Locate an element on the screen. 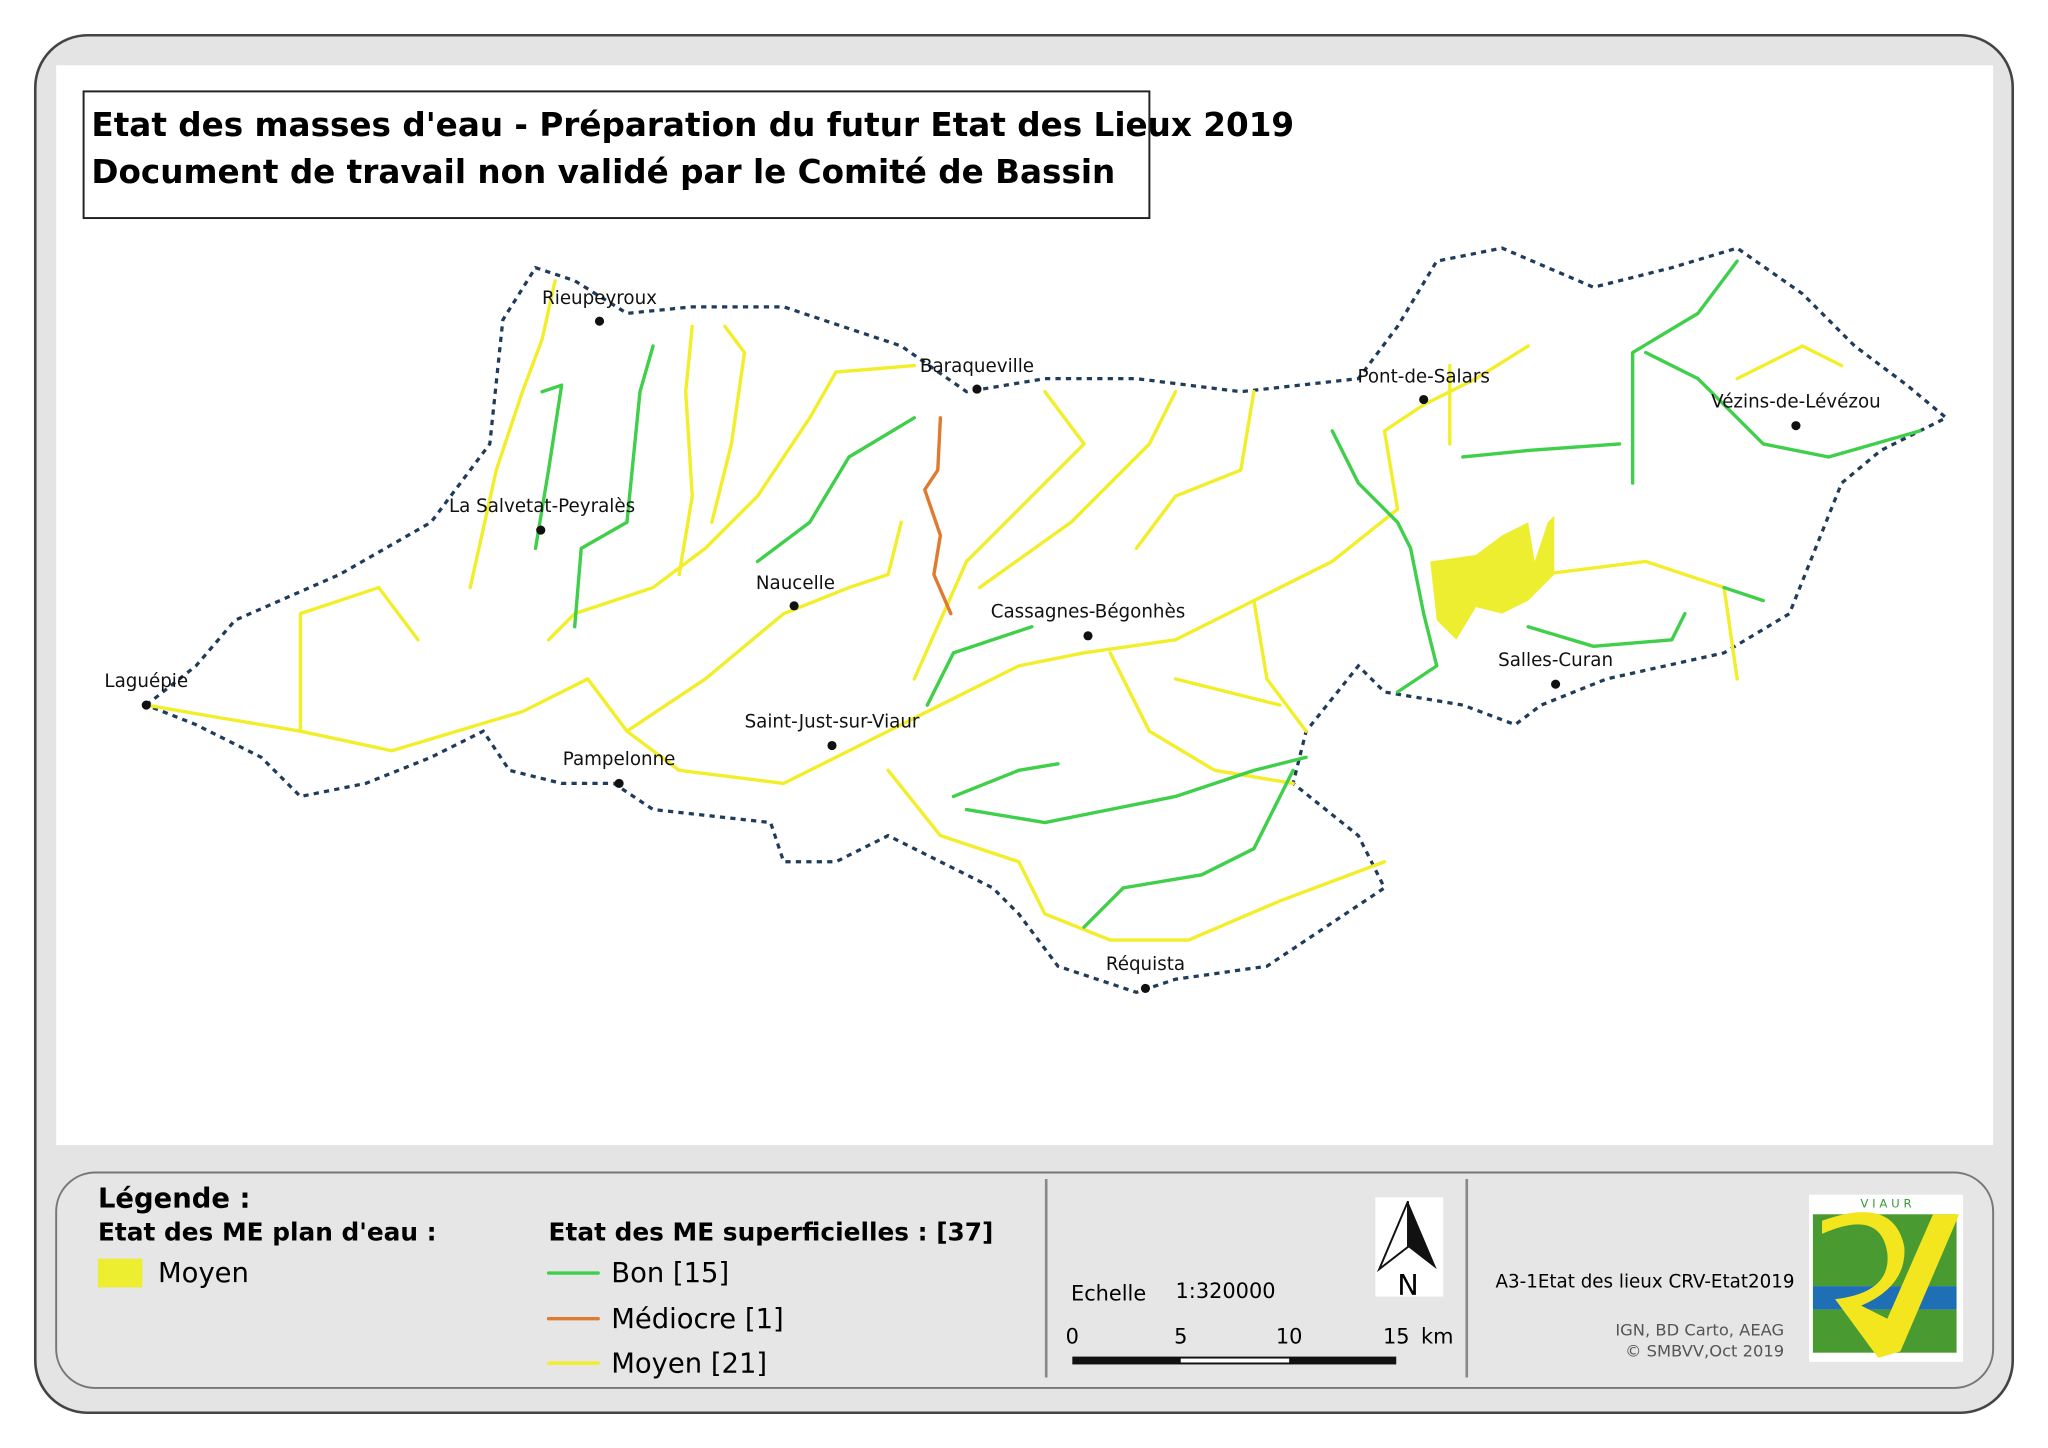 Image resolution: width=2048 pixels, height=1448 pixels. legend-title: Légende : is located at coordinates (174, 1199).